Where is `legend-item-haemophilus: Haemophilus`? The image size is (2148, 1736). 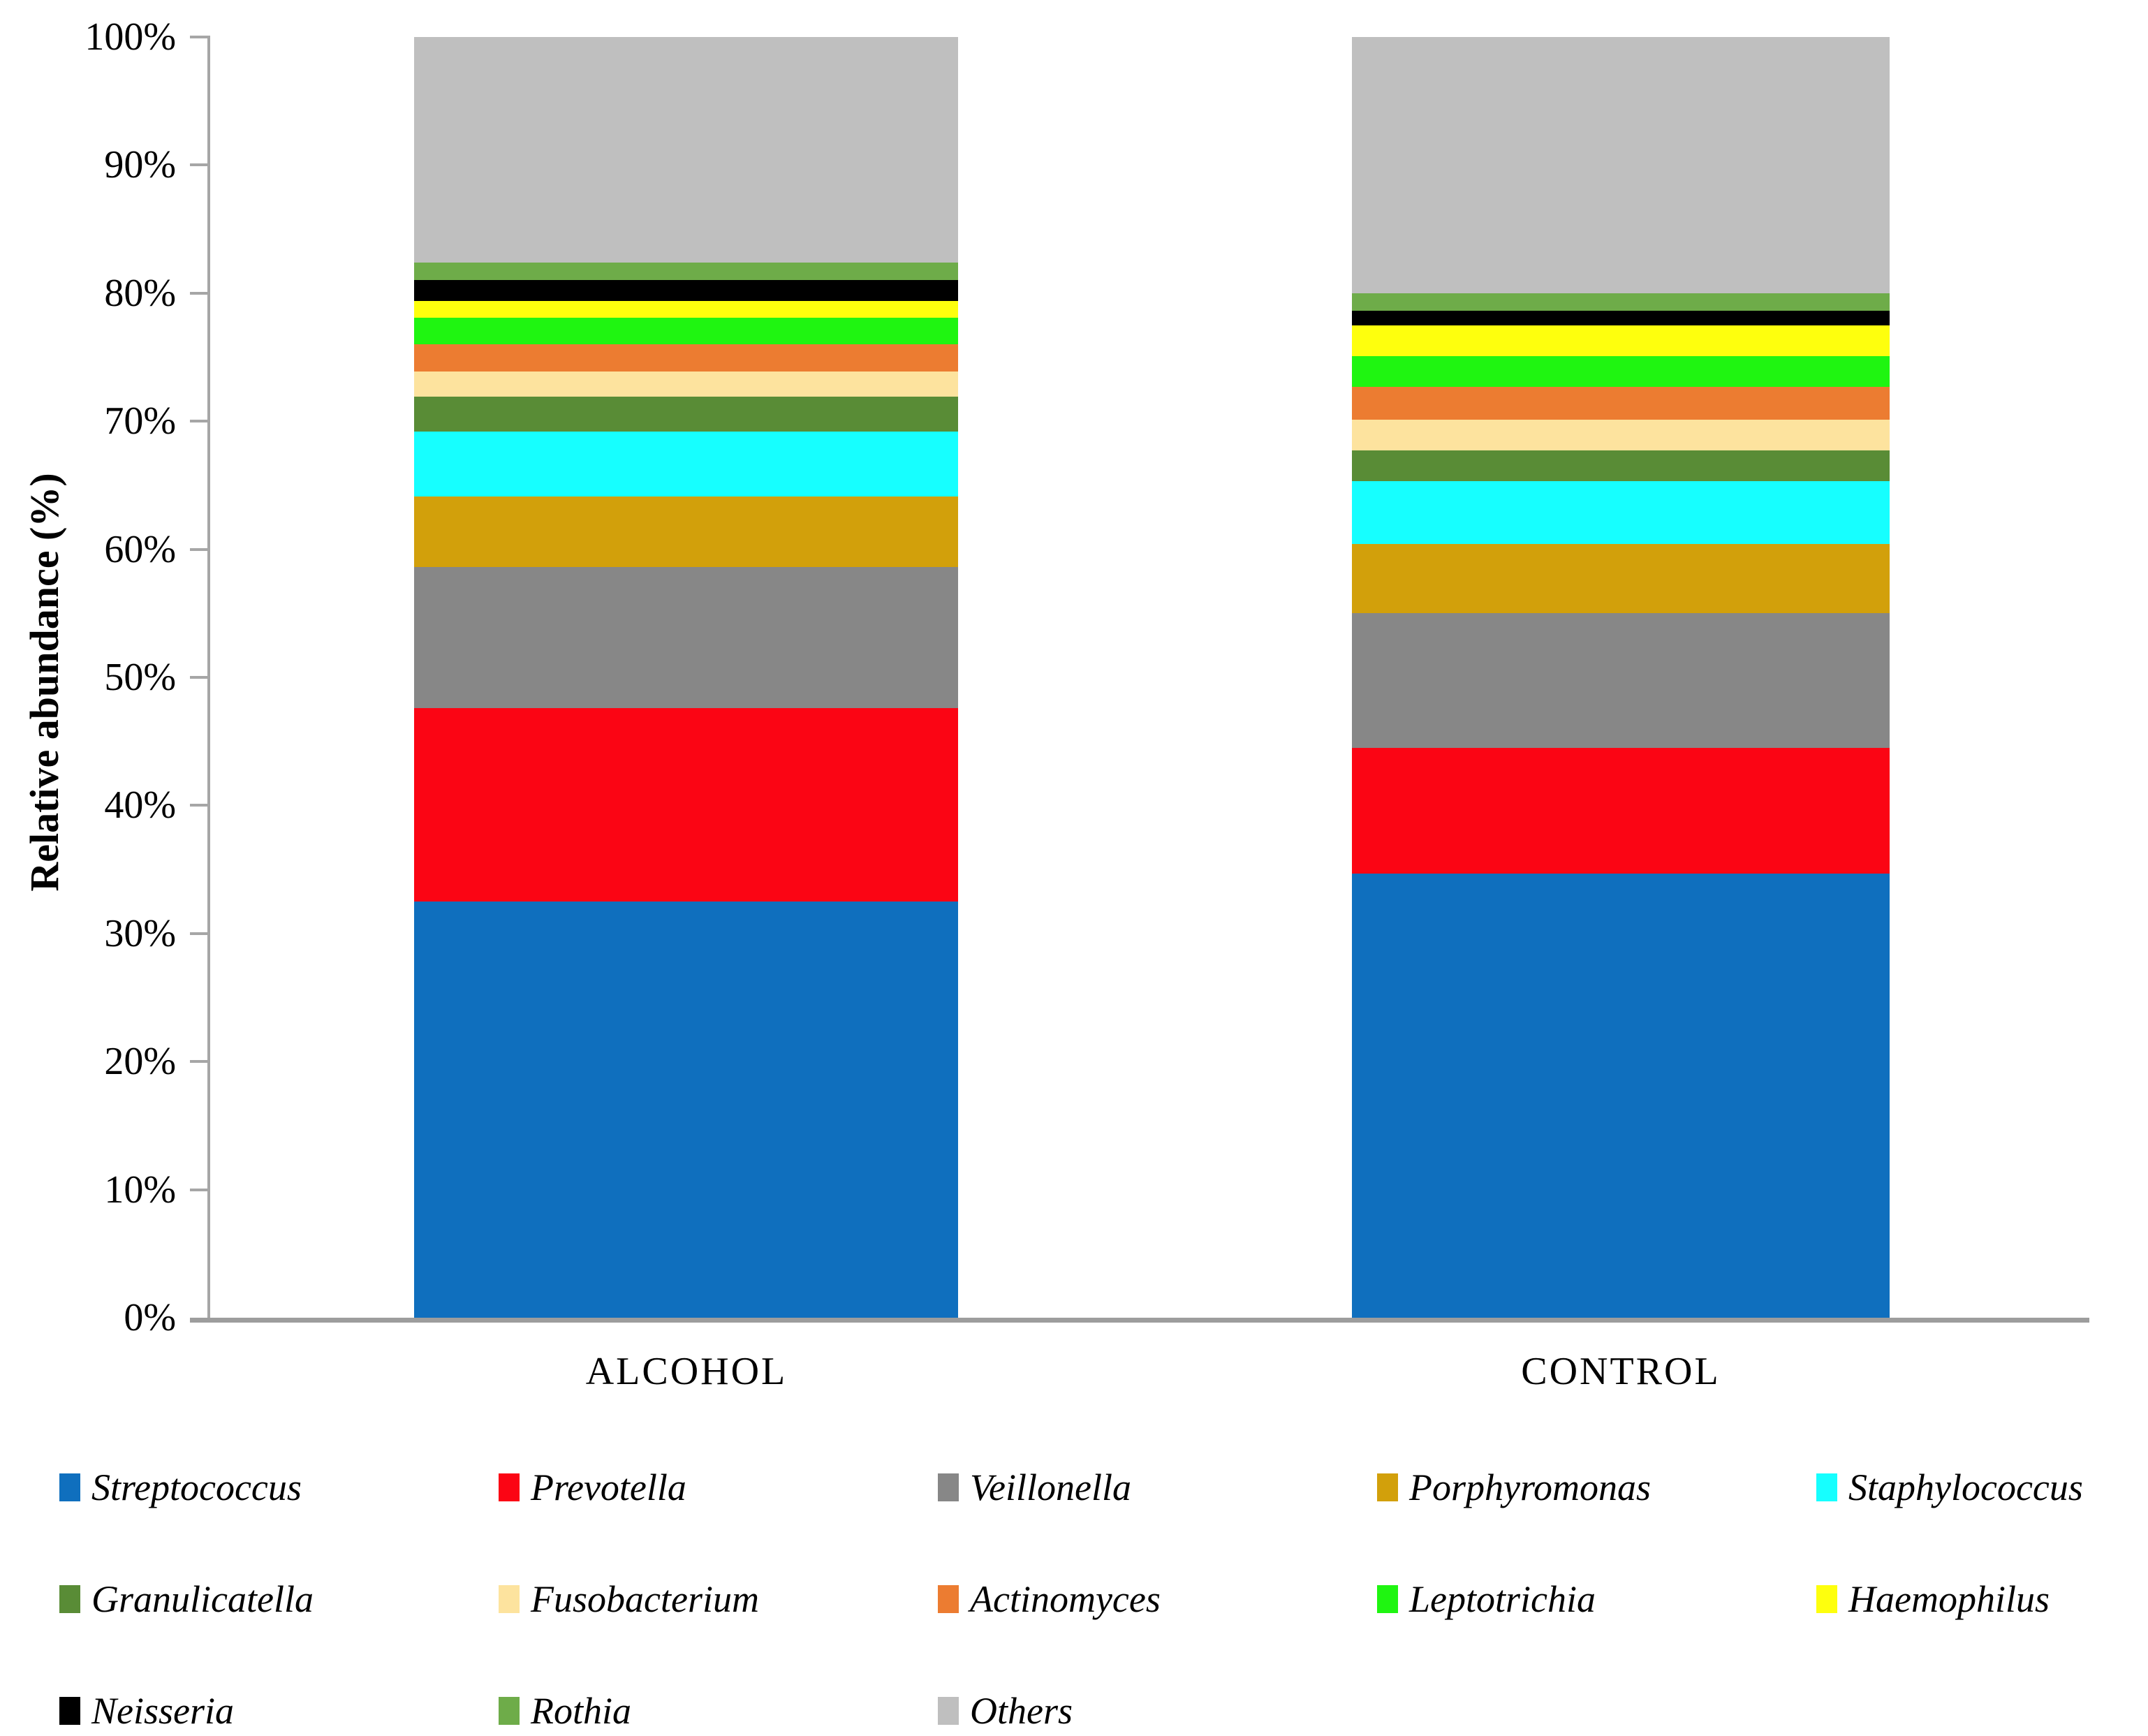
legend-item-haemophilus: Haemophilus is located at coordinates (1982, 1599).